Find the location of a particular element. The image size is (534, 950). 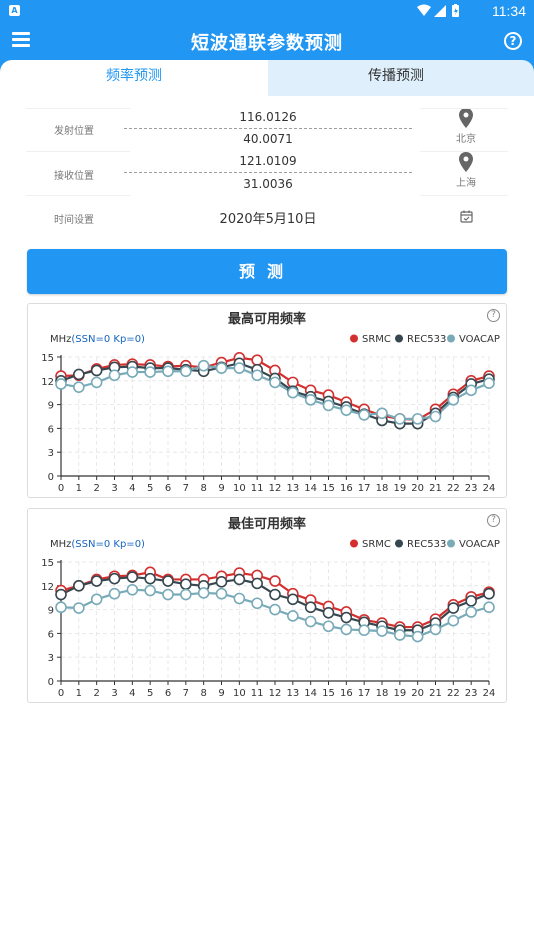

x-tick-label: 11 is located at coordinates (257, 488).